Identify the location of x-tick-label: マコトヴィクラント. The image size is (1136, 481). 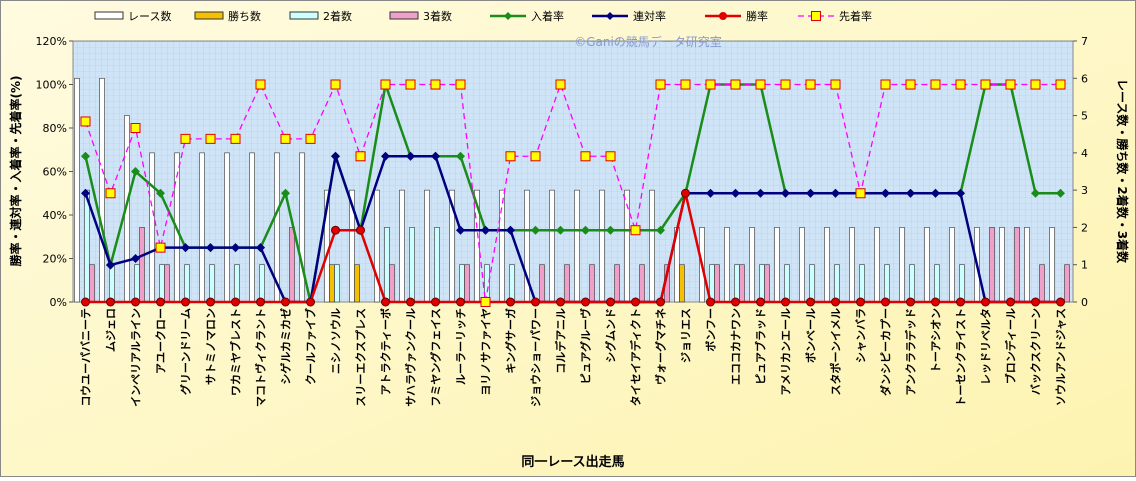
(261, 357).